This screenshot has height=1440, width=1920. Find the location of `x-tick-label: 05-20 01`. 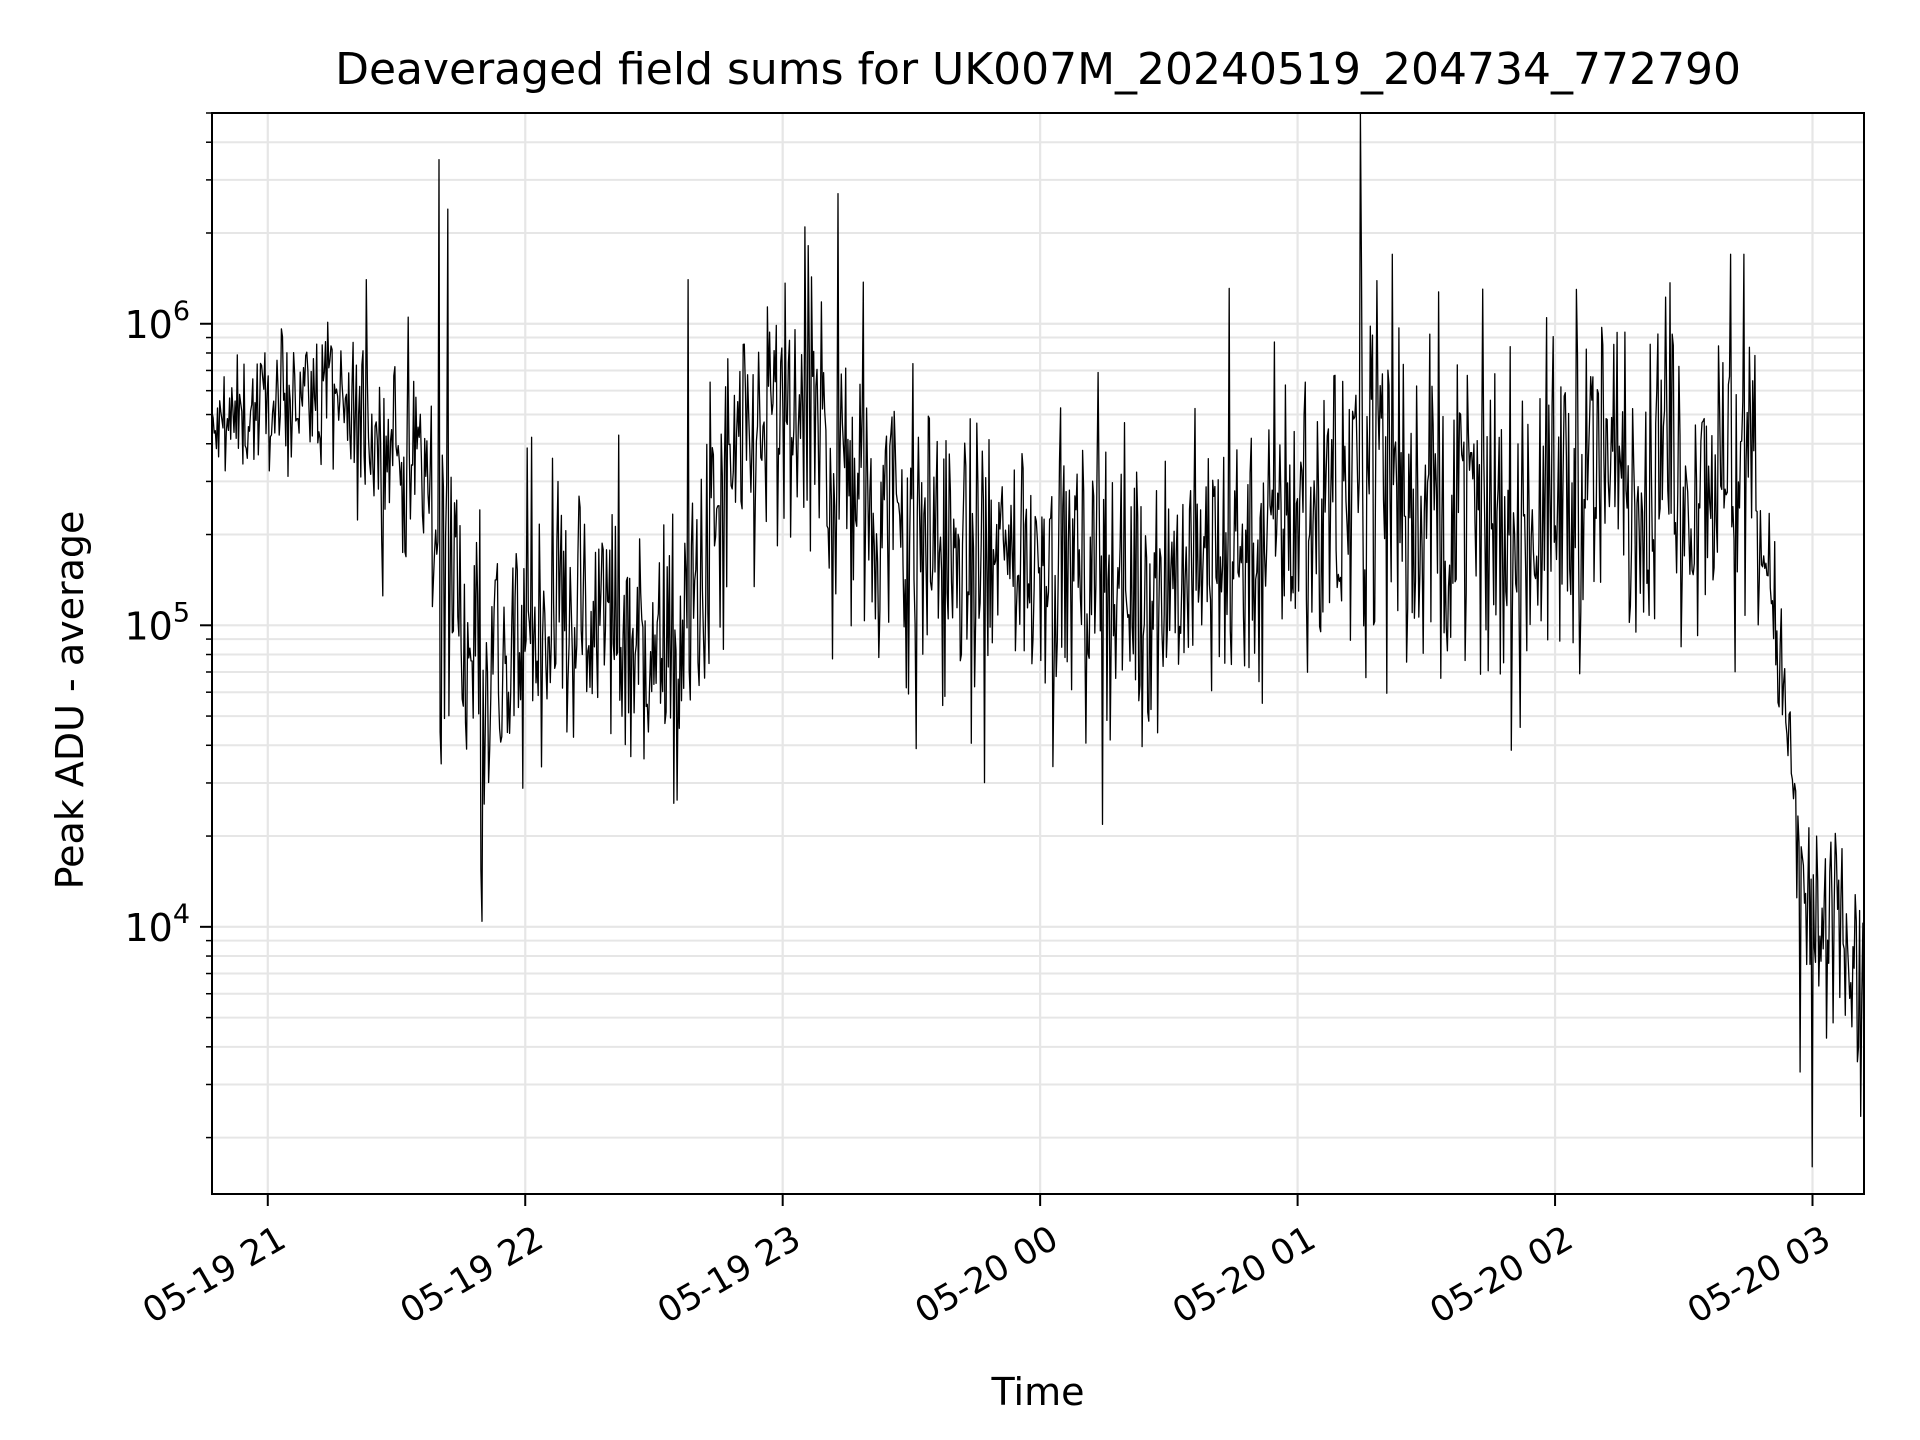

x-tick-label: 05-20 01 is located at coordinates (1244, 1275).